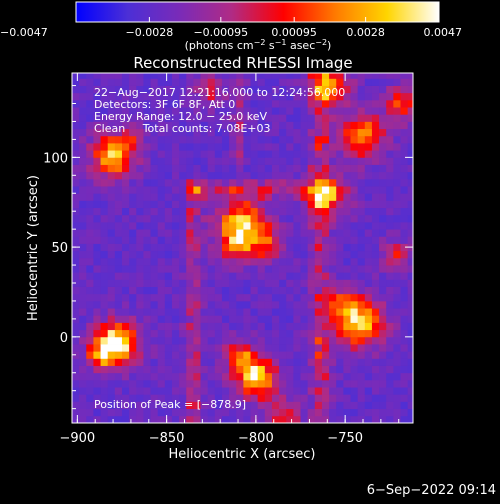 The height and width of the screenshot is (504, 500). What do you see at coordinates (64, 338) in the screenshot?
I see `y-tick-label: 0` at bounding box center [64, 338].